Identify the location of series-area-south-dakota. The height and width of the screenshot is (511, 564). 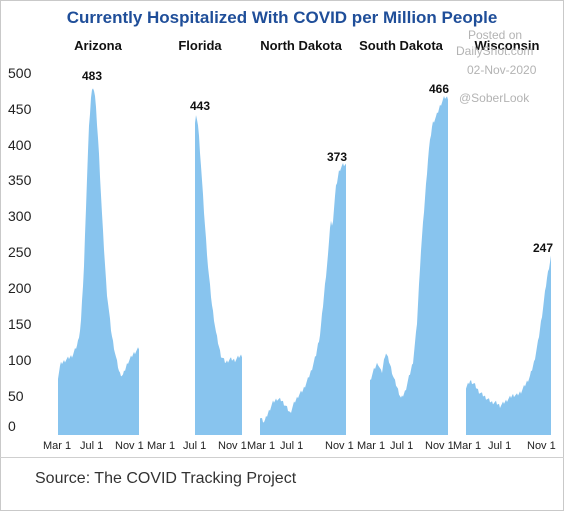
(409, 265).